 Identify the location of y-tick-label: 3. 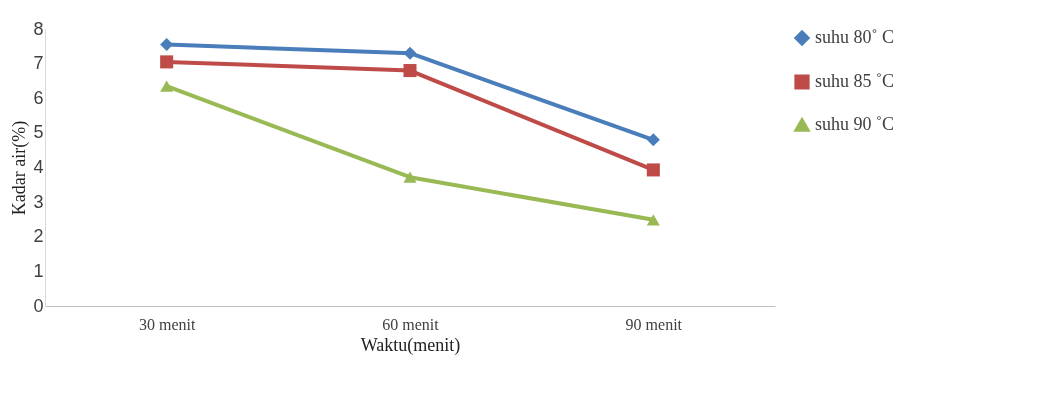
(38, 201).